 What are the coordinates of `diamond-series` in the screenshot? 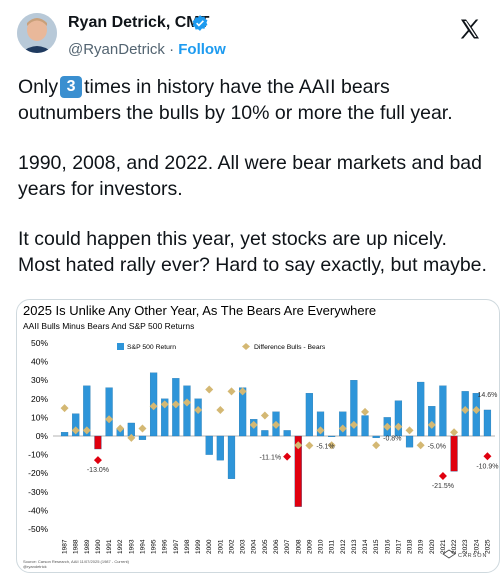 It's located at (276, 432).